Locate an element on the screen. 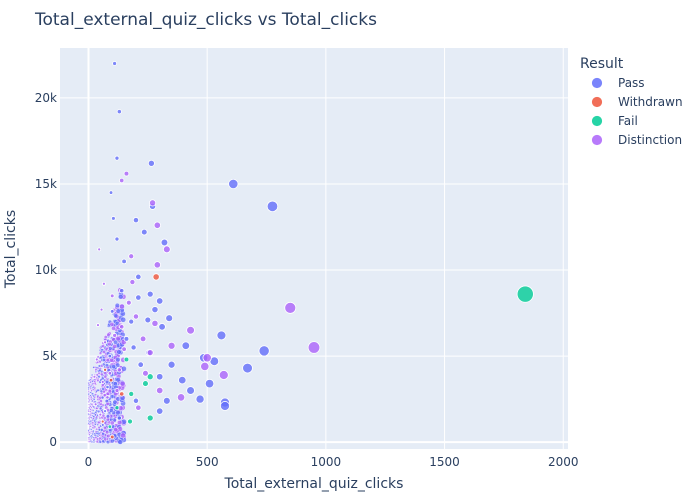 The image size is (700, 500). x-axis-title: Total_external_quiz_clicks is located at coordinates (314, 484).